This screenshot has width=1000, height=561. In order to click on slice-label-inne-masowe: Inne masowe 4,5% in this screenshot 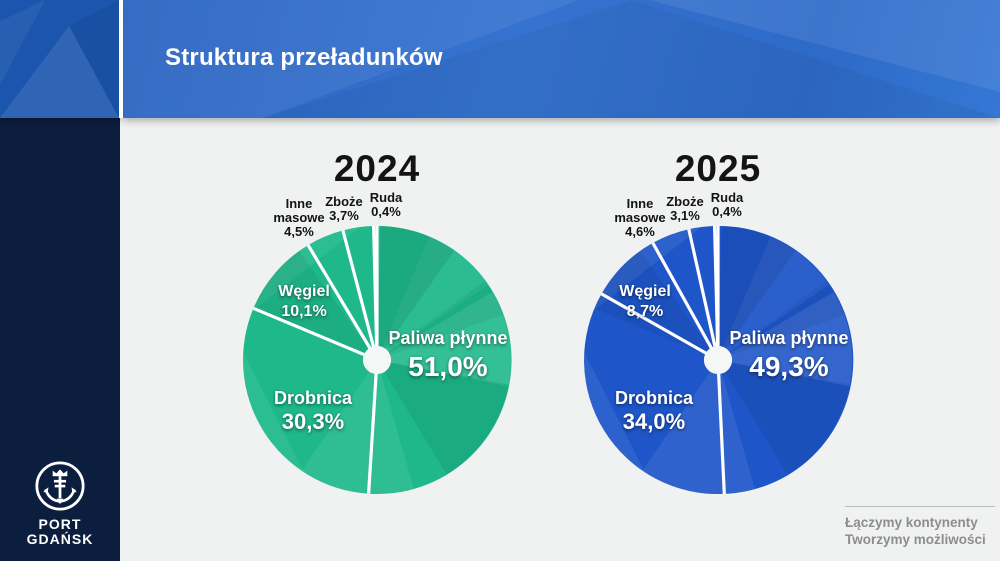, I will do `click(299, 217)`.